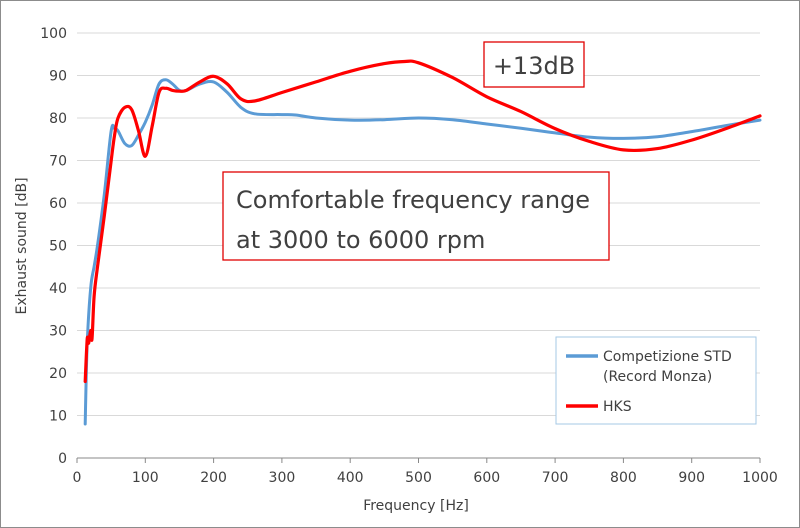 The width and height of the screenshot is (800, 528). Describe the element at coordinates (418, 478) in the screenshot. I see `x-tick-label-500: 500` at that location.